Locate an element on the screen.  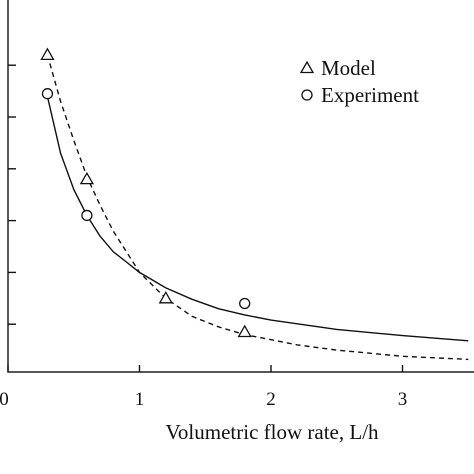
legend: Model Experiment is located at coordinates (359, 81).